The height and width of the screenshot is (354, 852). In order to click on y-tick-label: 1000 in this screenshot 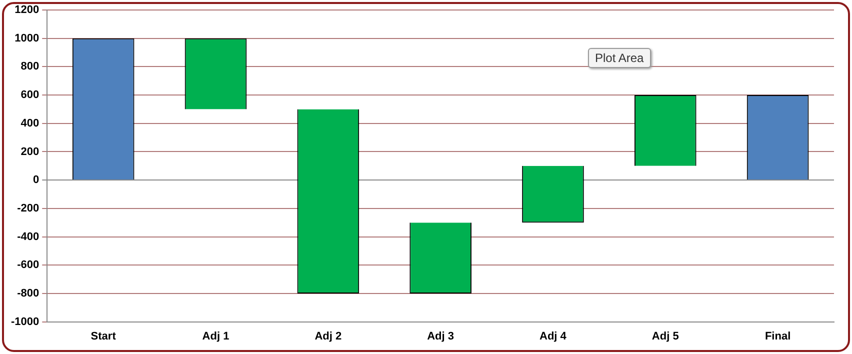, I will do `click(27, 38)`.